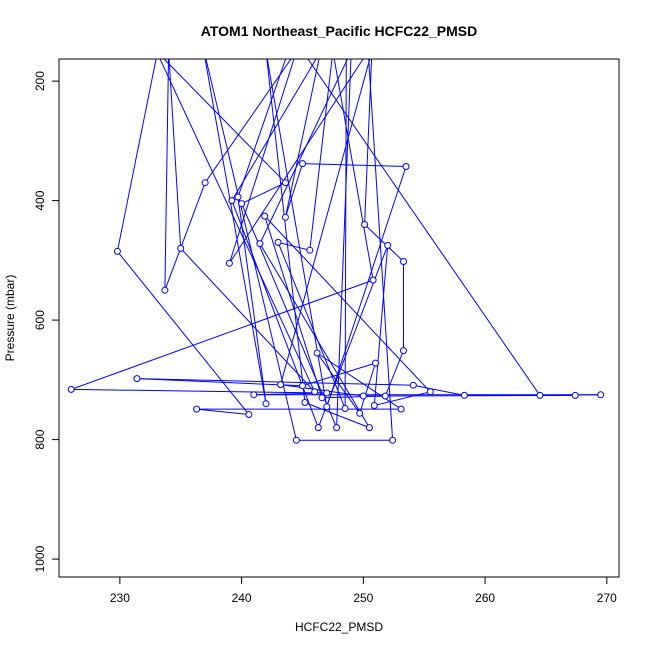 The image size is (650, 650). What do you see at coordinates (40, 81) in the screenshot?
I see `y-tick-label: 200` at bounding box center [40, 81].